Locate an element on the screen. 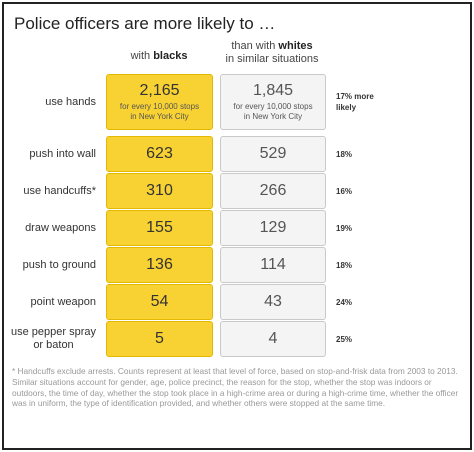  cell-blacks: 155 is located at coordinates (159, 228).